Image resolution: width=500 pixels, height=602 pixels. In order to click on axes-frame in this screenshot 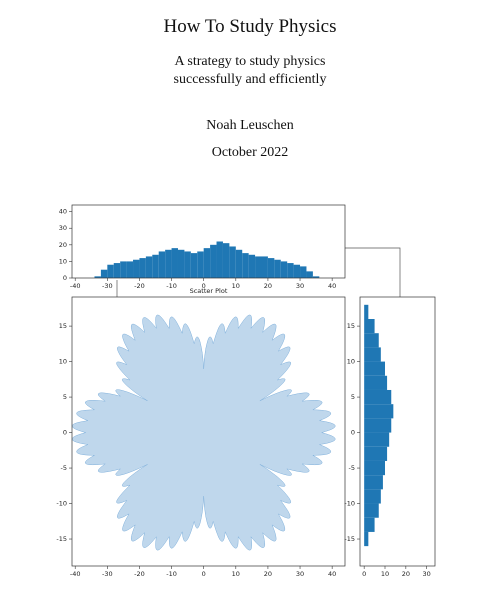, I will do `click(208, 241)`.